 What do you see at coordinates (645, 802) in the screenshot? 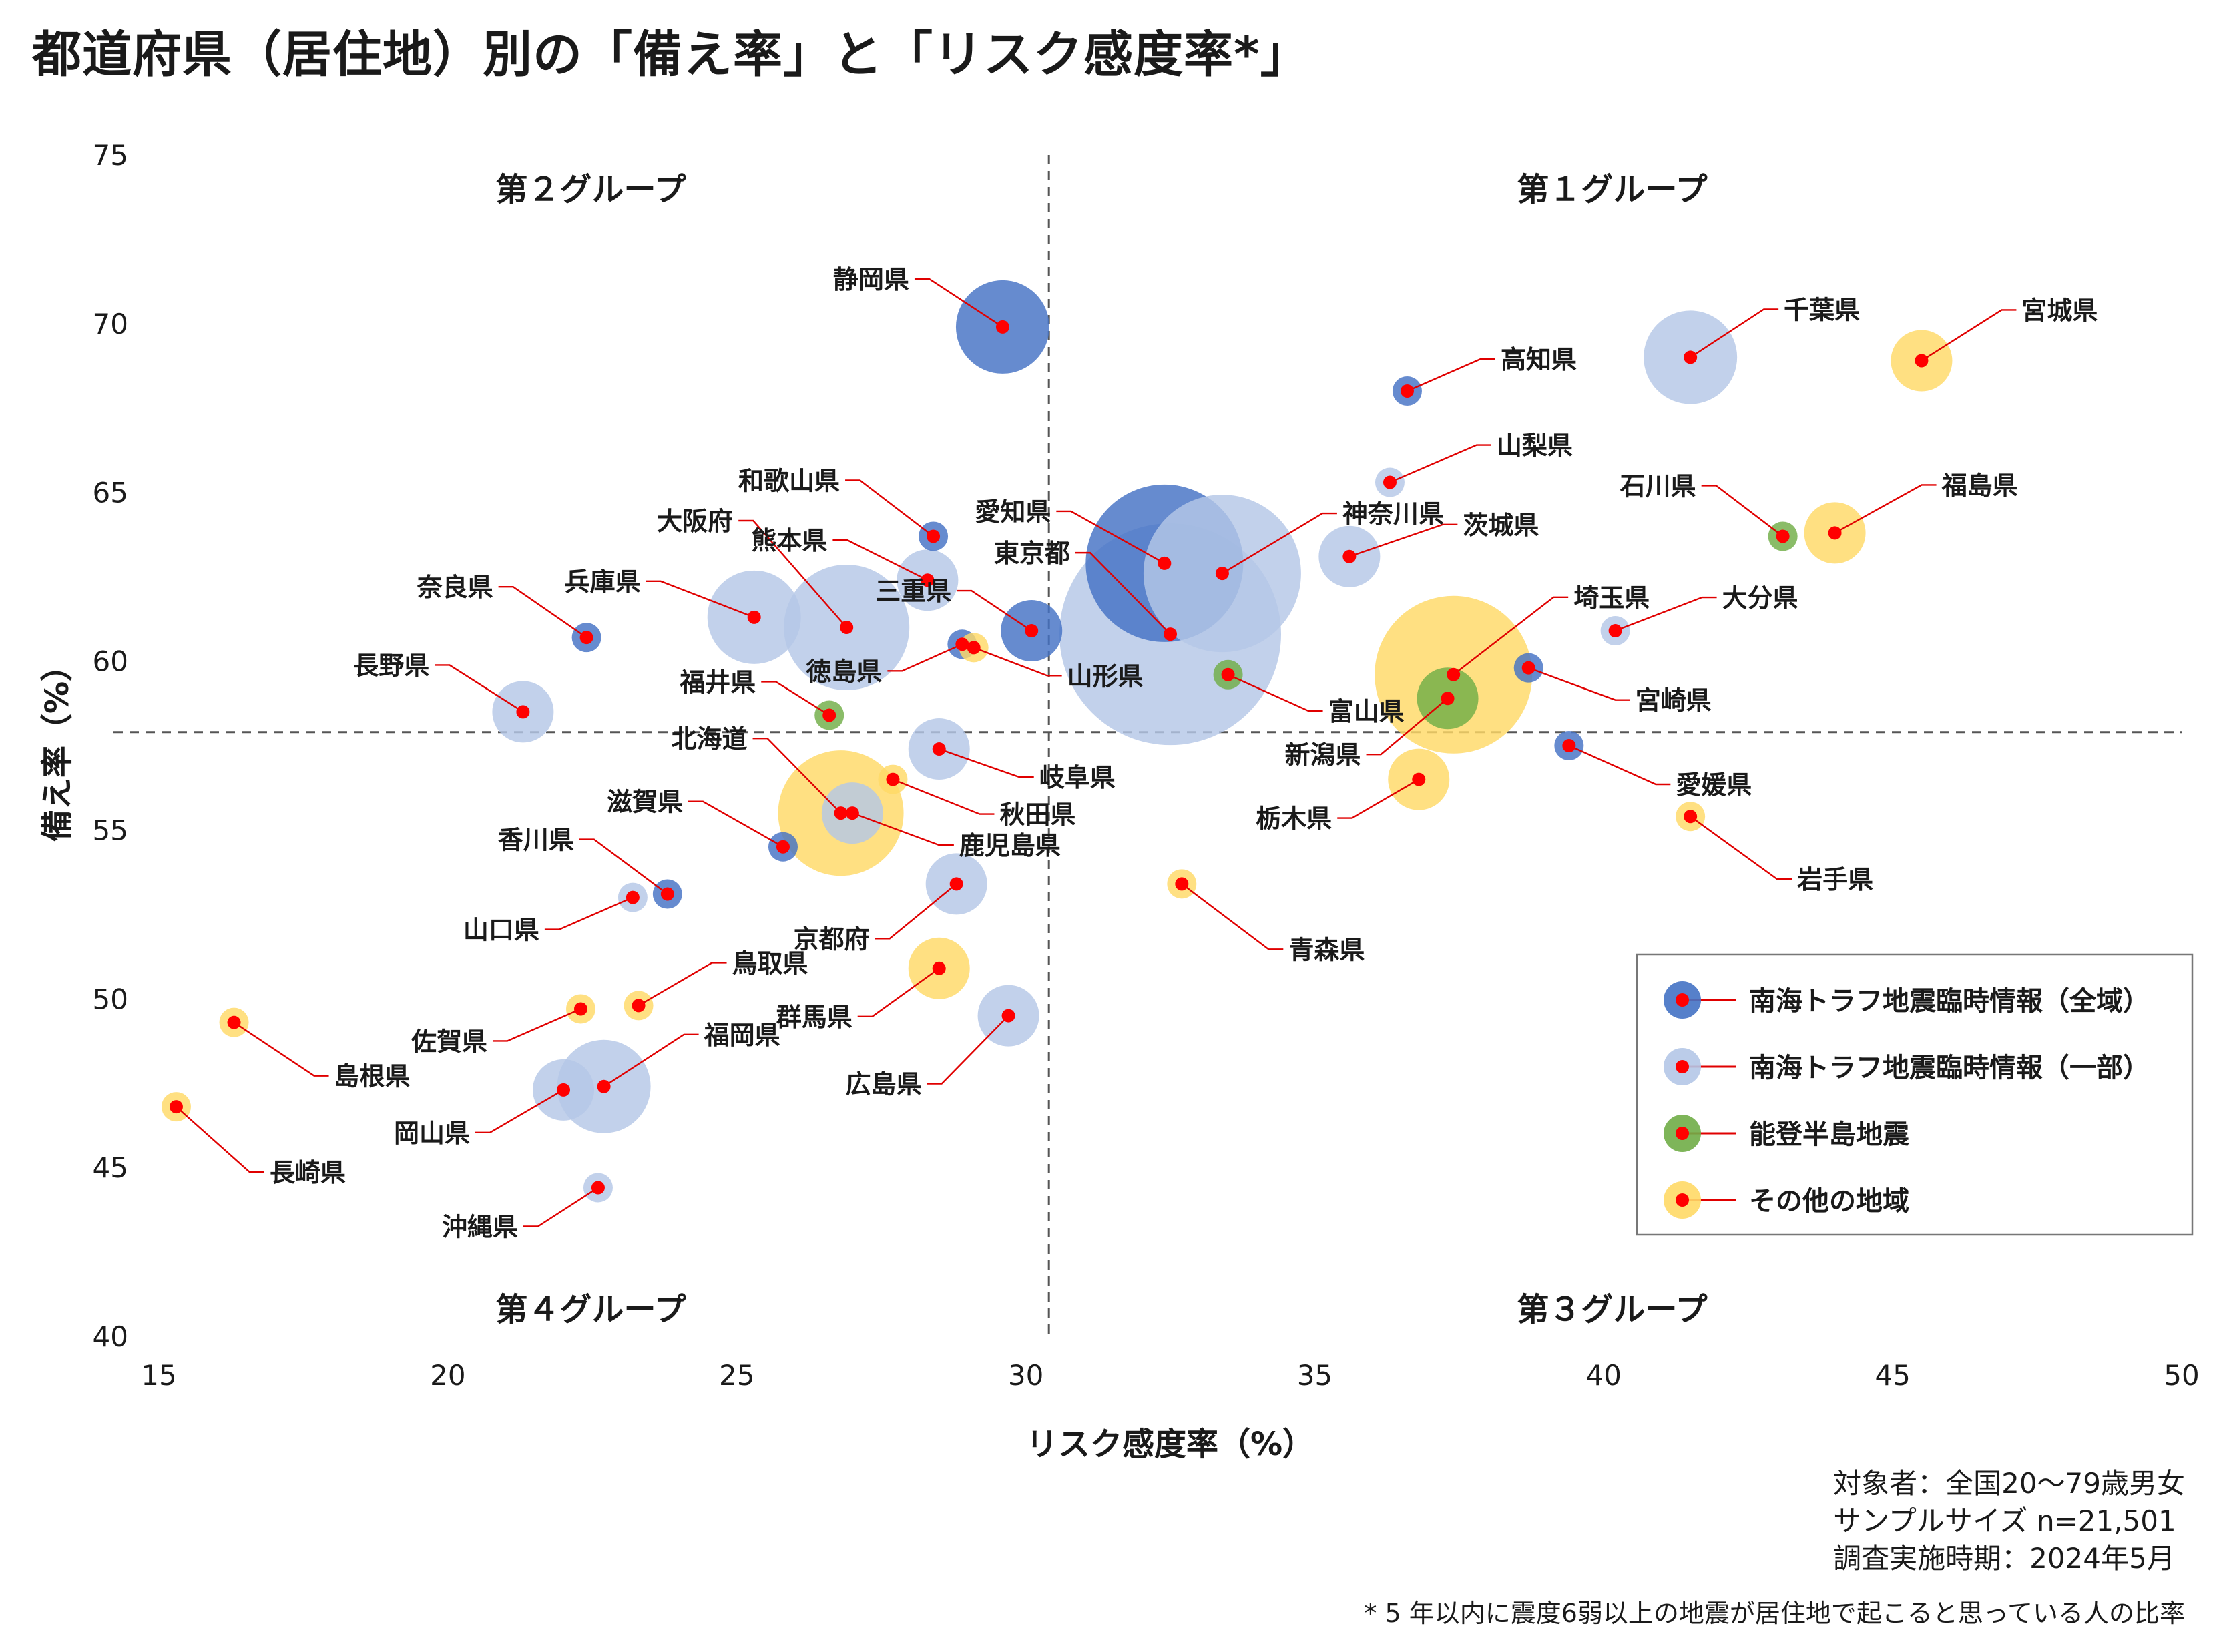
I see `point-label: 滋賀県` at bounding box center [645, 802].